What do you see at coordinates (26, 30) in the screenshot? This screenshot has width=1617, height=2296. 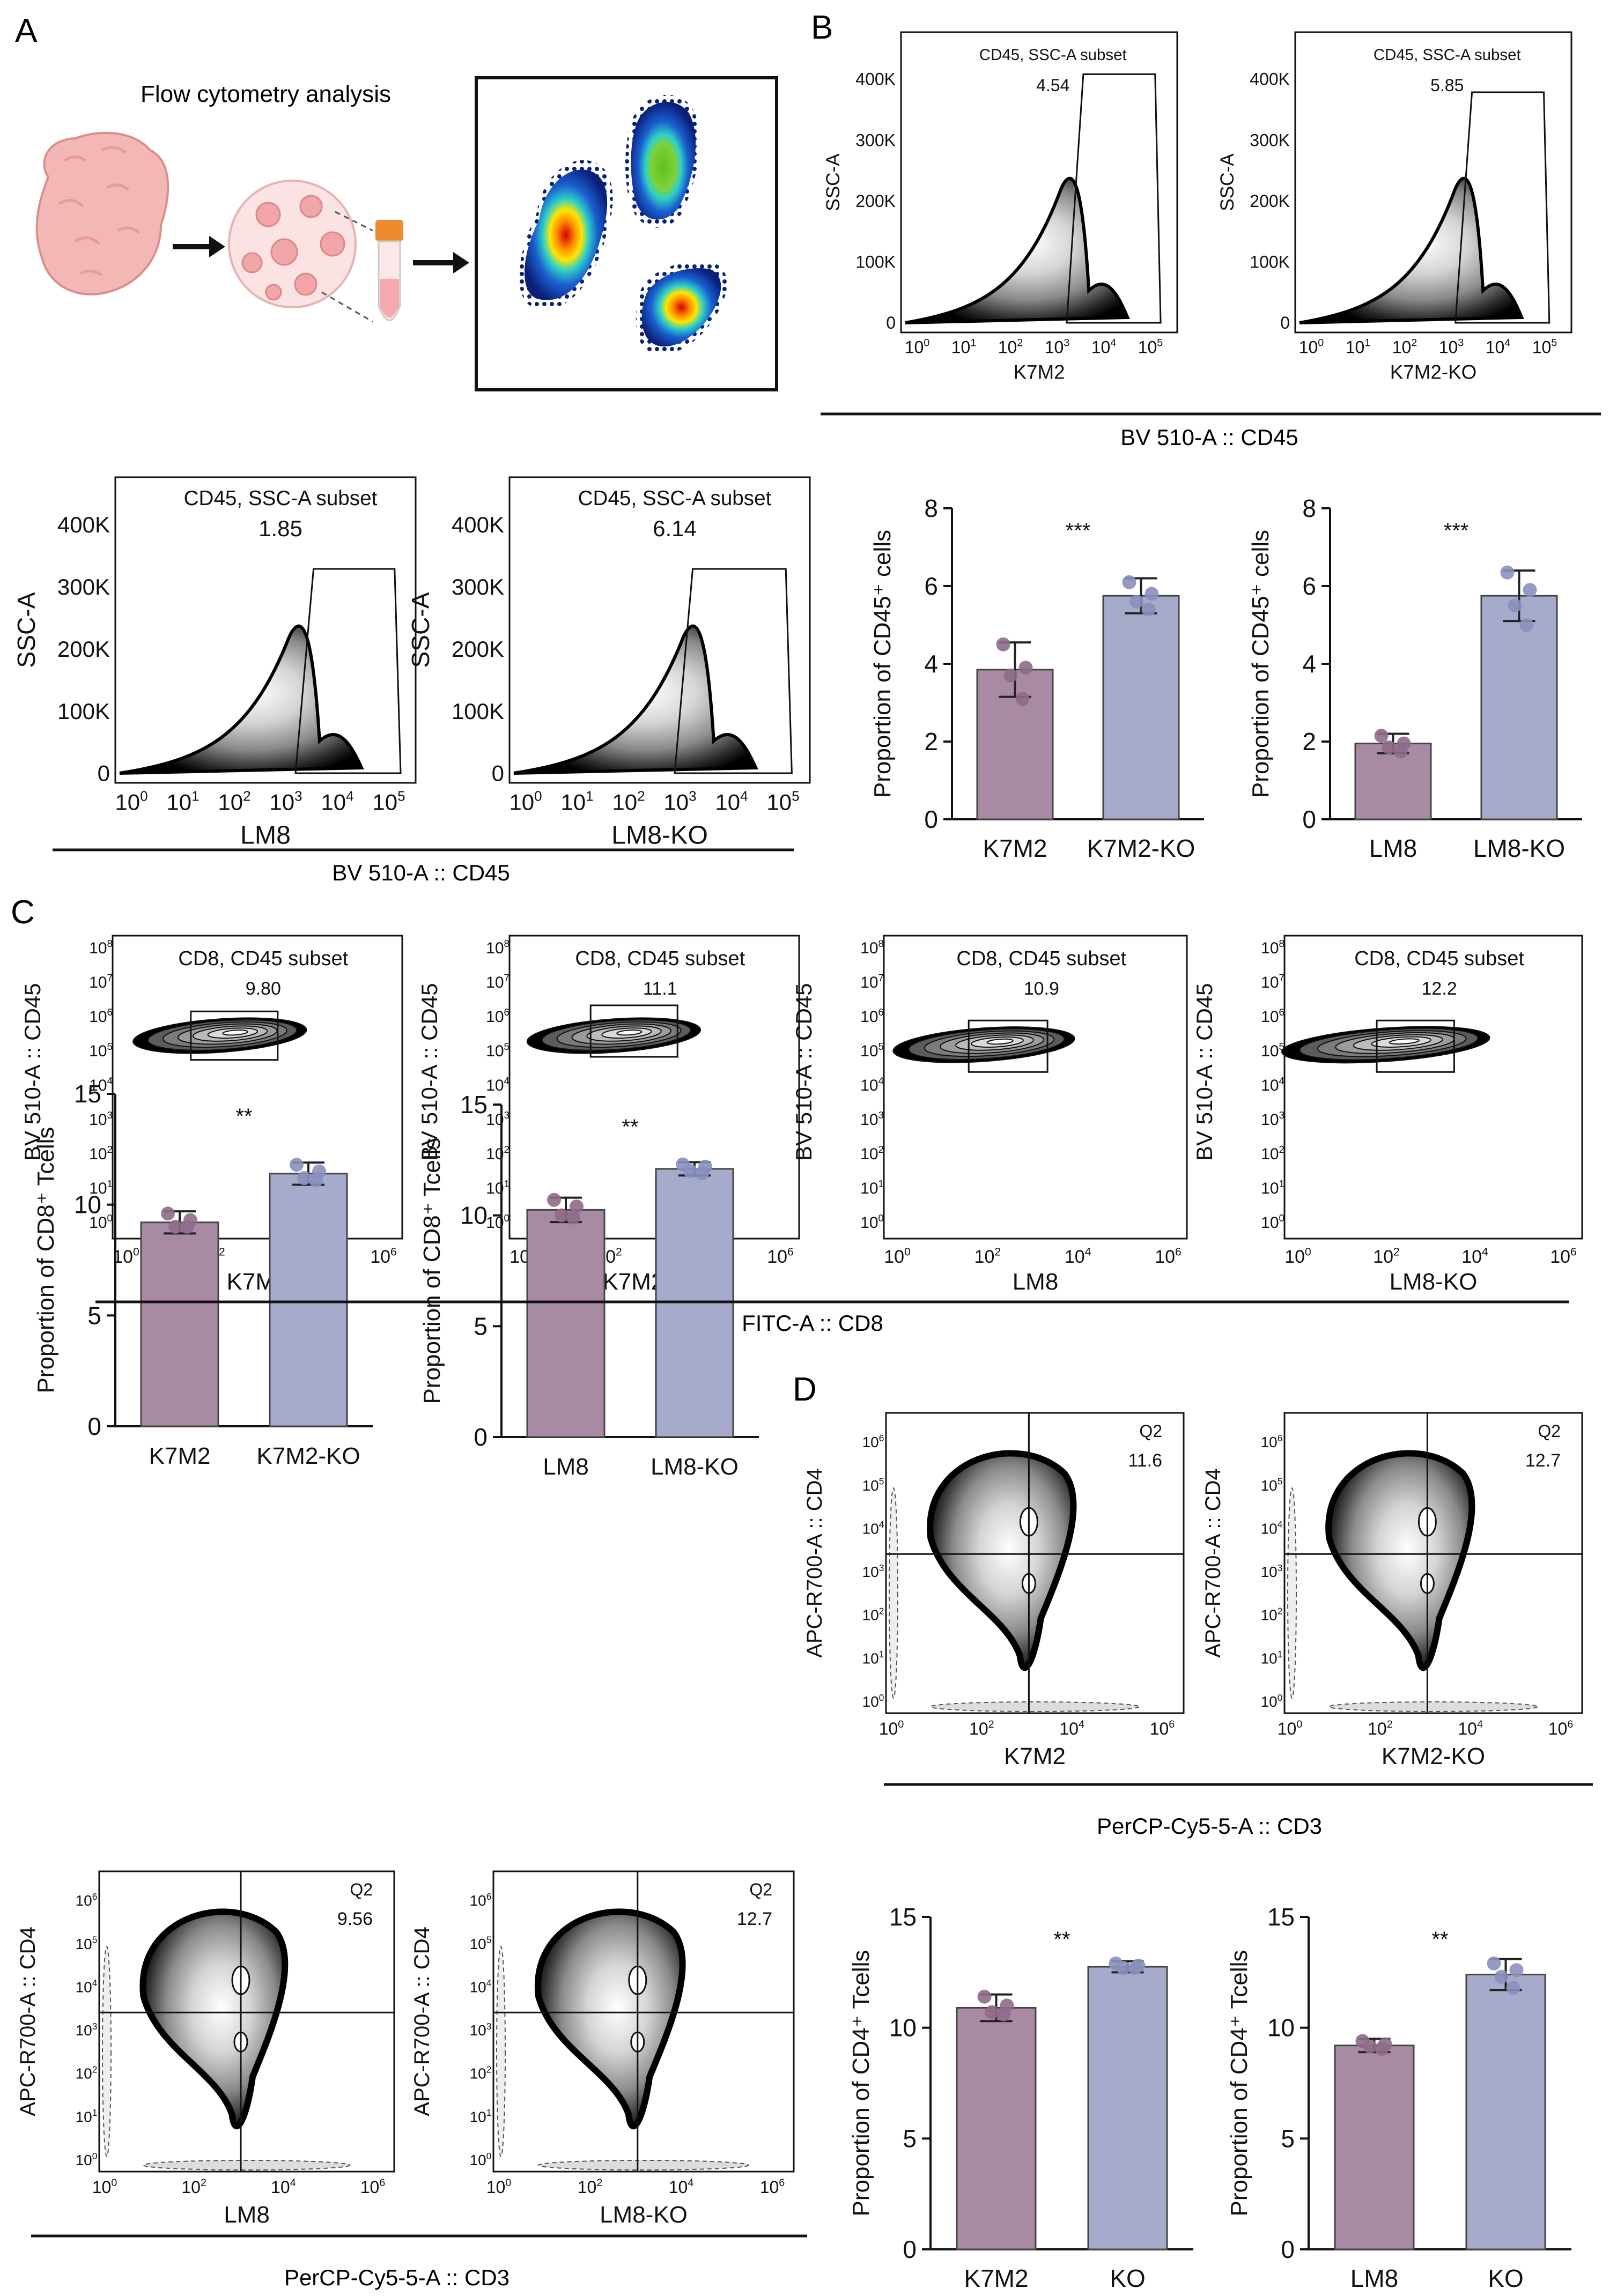 I see `panel-letter-a: A` at bounding box center [26, 30].